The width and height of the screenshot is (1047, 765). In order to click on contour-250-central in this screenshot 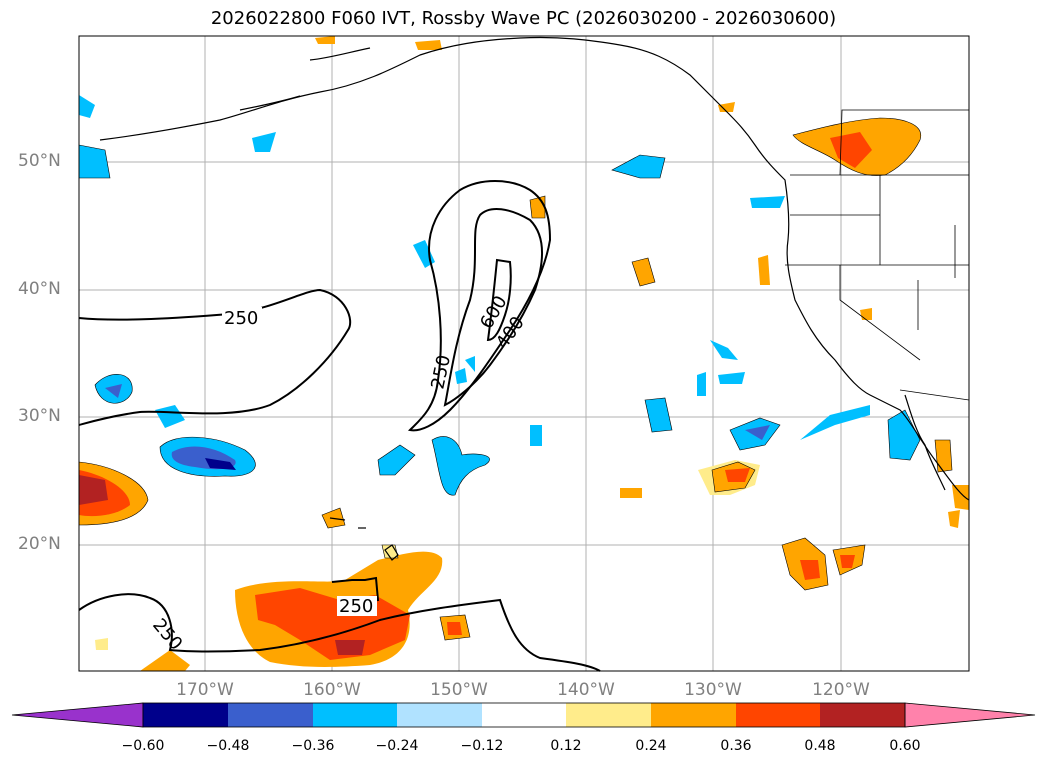, I will do `click(479, 306)`.